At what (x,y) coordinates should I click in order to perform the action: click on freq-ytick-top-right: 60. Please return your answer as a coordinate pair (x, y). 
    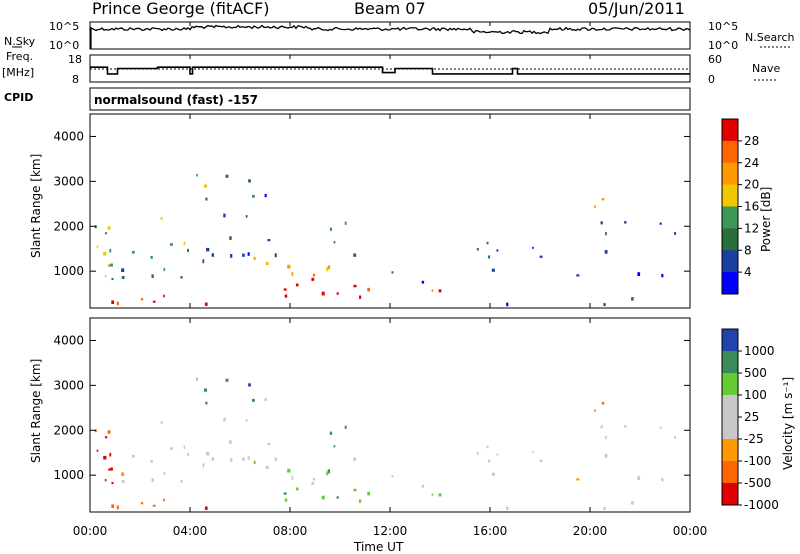
    Looking at the image, I should click on (715, 59).